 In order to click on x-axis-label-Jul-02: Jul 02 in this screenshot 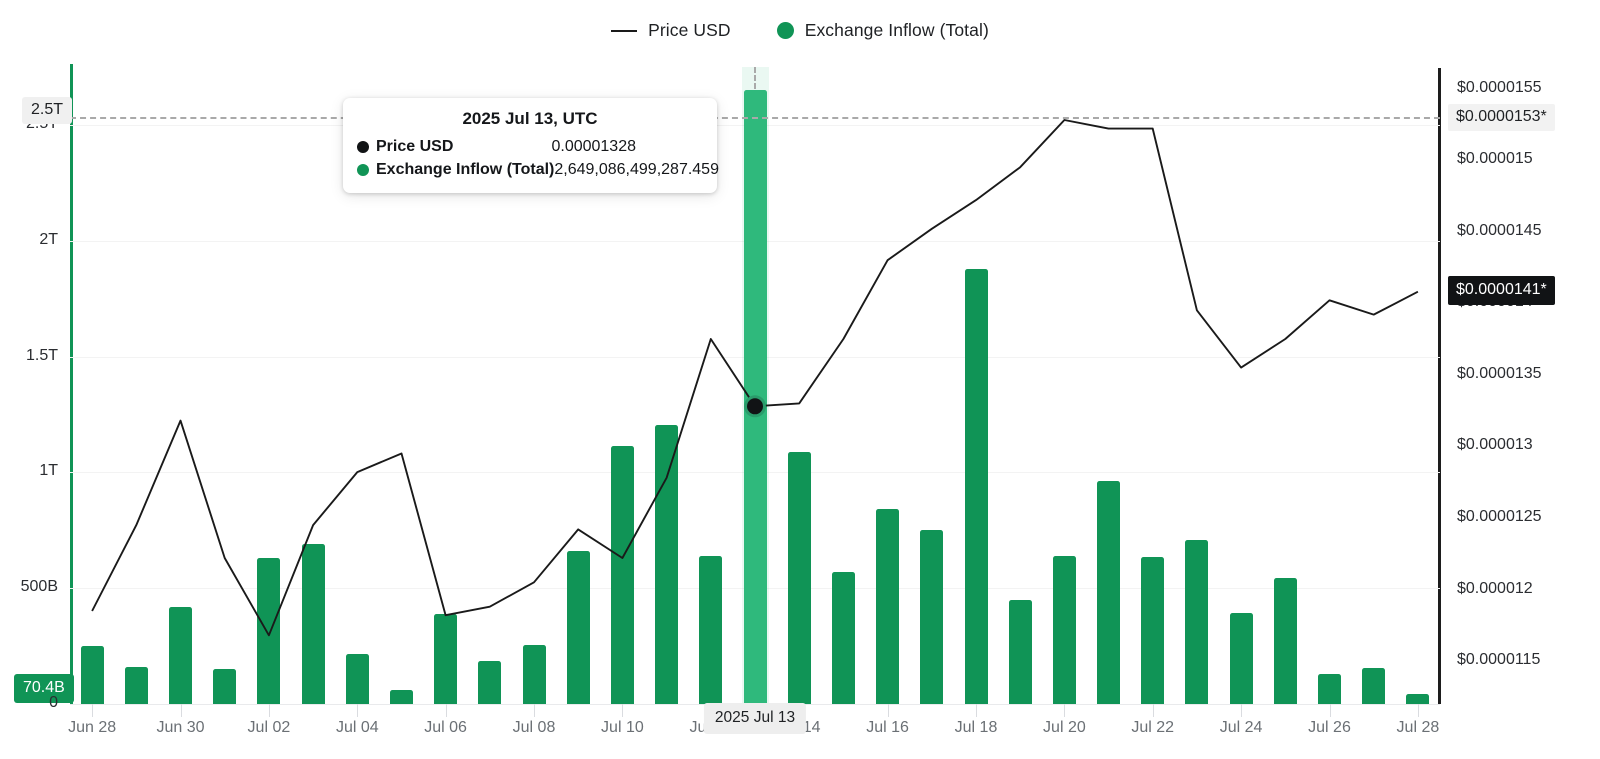, I will do `click(269, 727)`.